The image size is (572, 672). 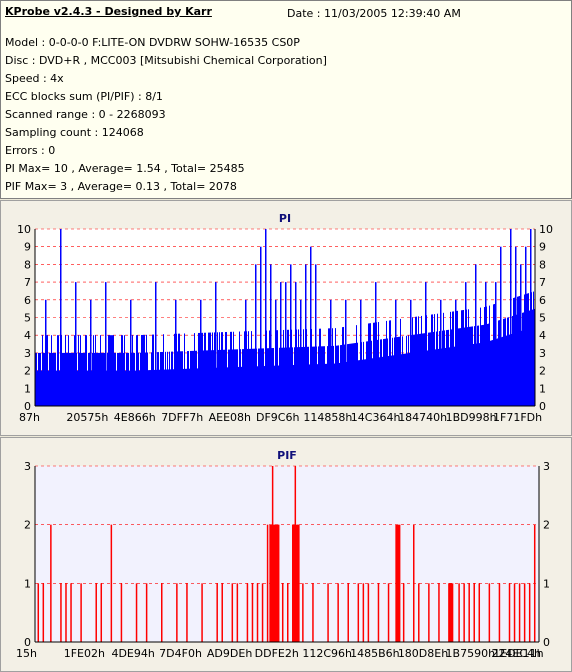 What do you see at coordinates (30, 150) in the screenshot?
I see `info-errors: Errors : 0` at bounding box center [30, 150].